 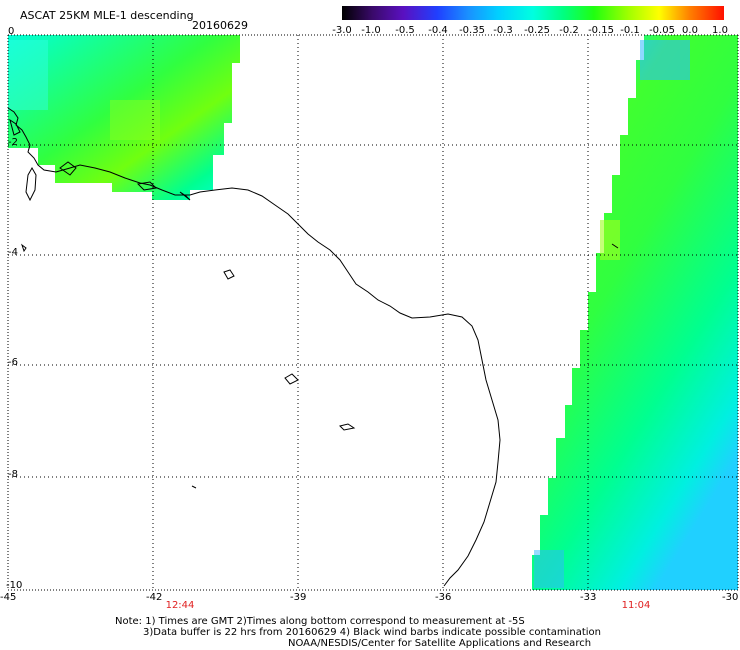 I want to click on y-axis-label: -4, so click(x=13, y=252).